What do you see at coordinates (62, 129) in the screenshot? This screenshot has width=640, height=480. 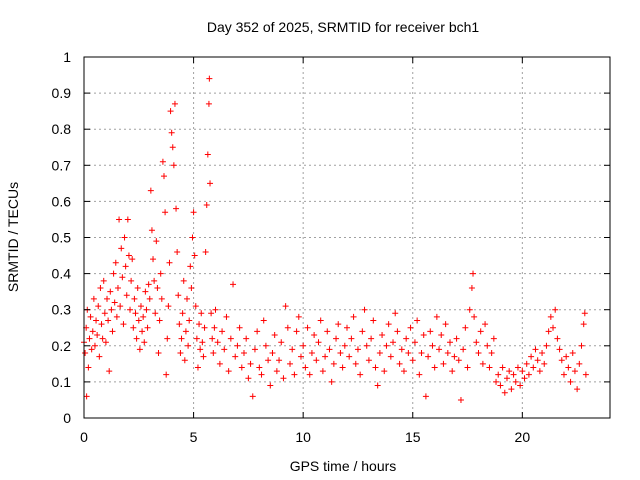 I see `y-tick-label: 0.8` at bounding box center [62, 129].